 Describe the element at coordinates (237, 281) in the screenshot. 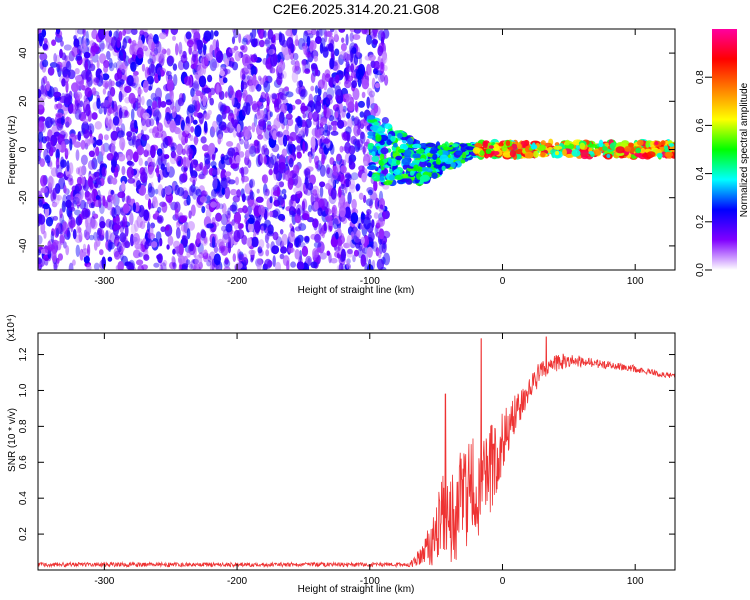

I see `x-tick-label: -200` at that location.